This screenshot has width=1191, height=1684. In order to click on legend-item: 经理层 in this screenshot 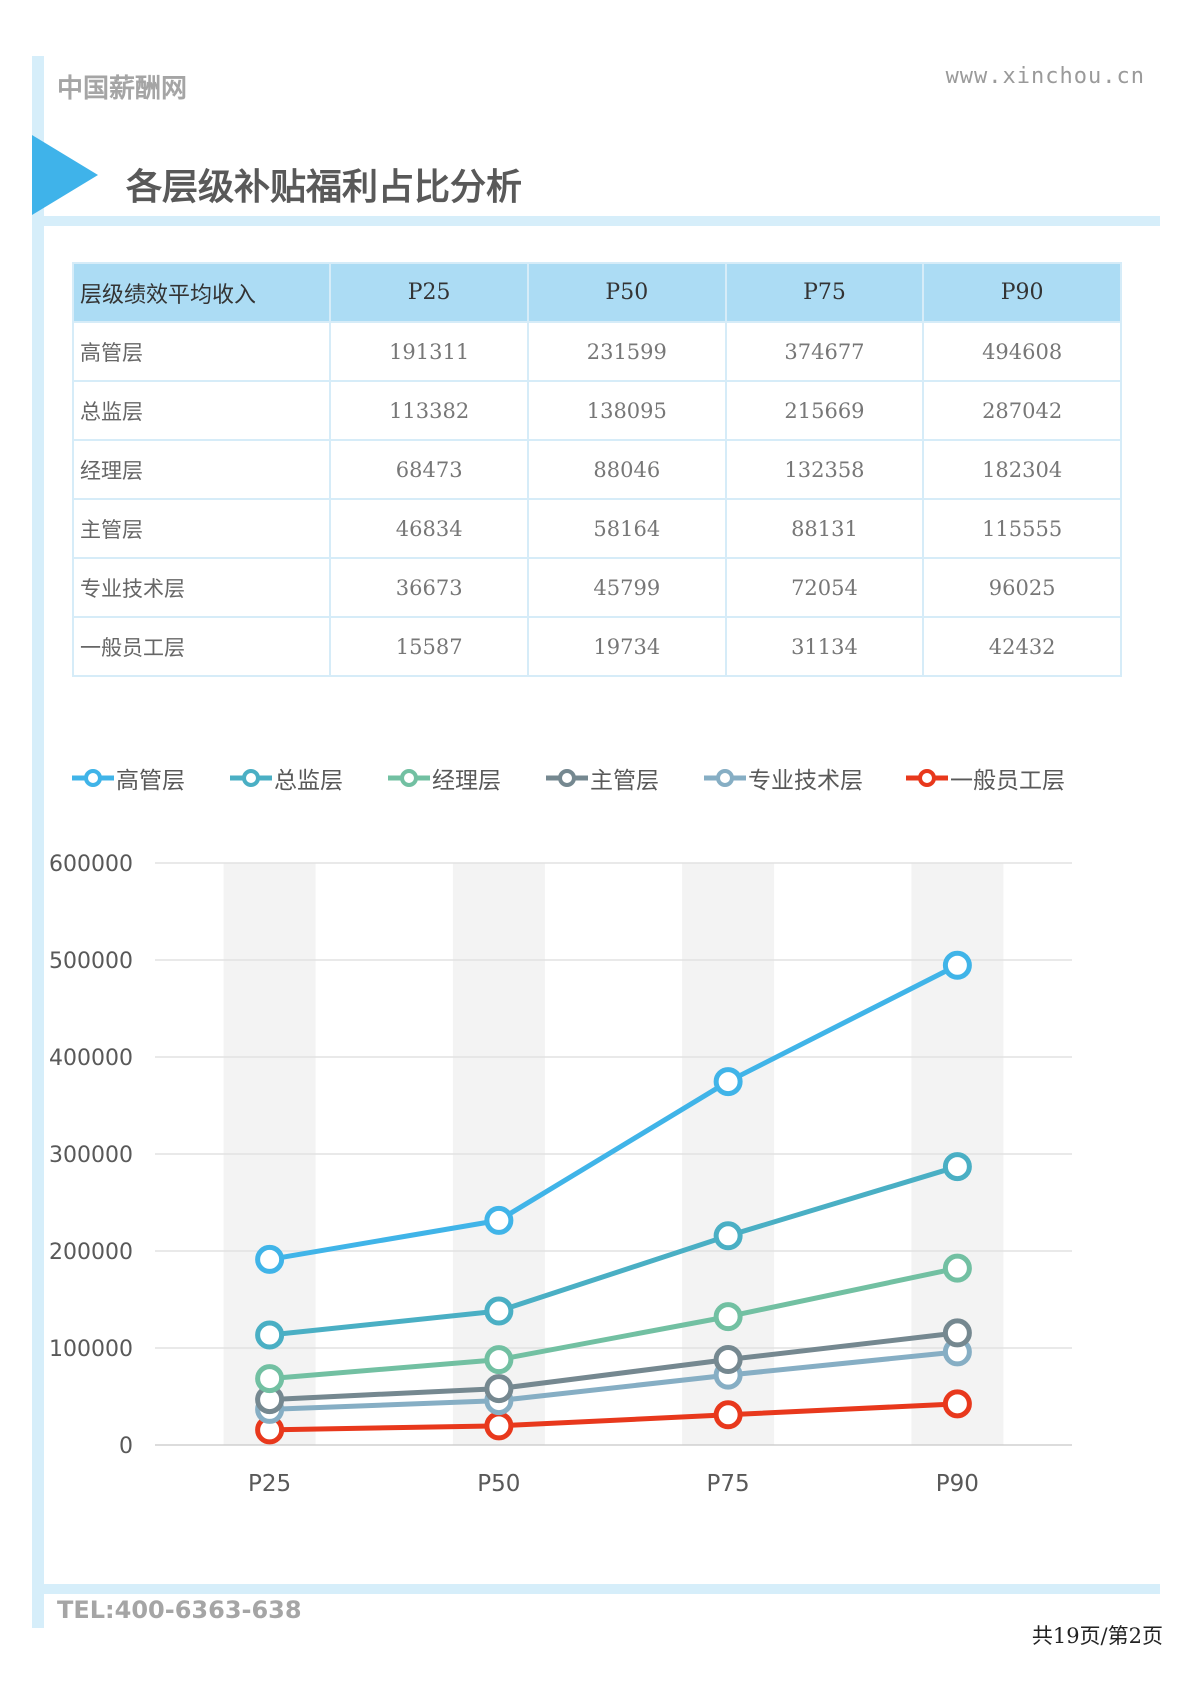, I will do `click(443, 778)`.